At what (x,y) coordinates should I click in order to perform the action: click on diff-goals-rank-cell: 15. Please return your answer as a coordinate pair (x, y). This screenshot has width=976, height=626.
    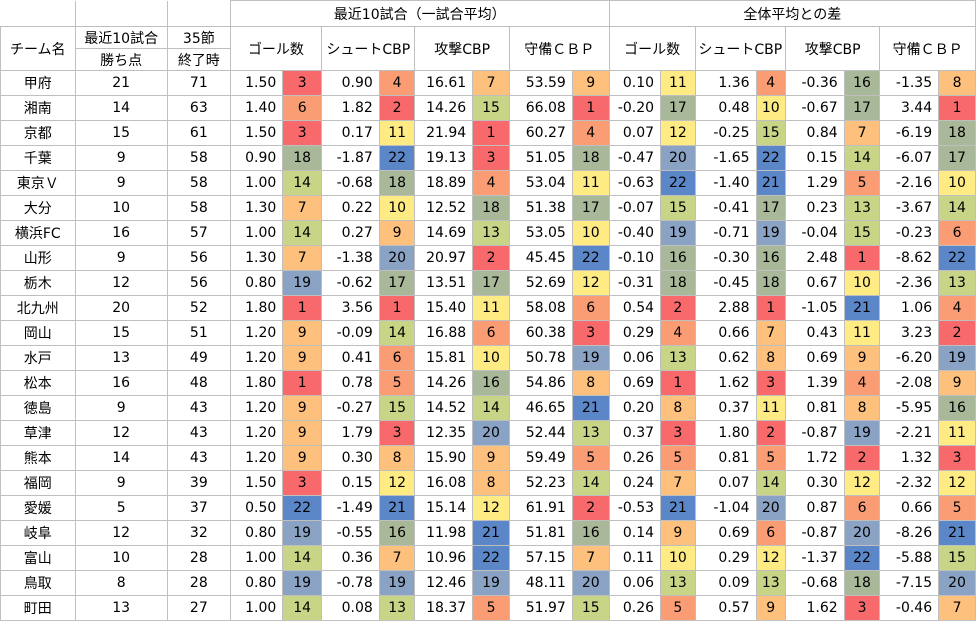
    Looking at the image, I should click on (678, 208).